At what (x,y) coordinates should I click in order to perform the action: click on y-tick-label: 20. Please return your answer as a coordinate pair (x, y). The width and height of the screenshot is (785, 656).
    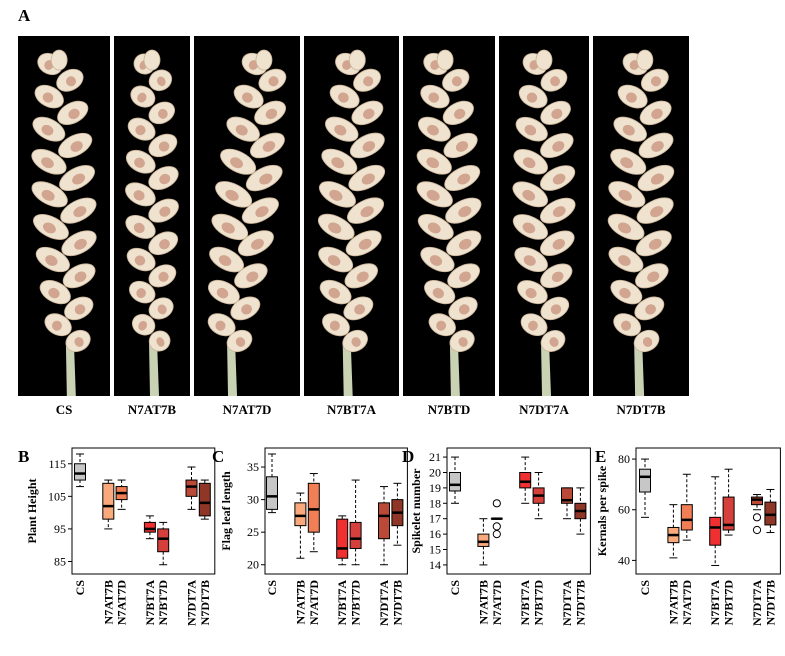
    Looking at the image, I should click on (435, 472).